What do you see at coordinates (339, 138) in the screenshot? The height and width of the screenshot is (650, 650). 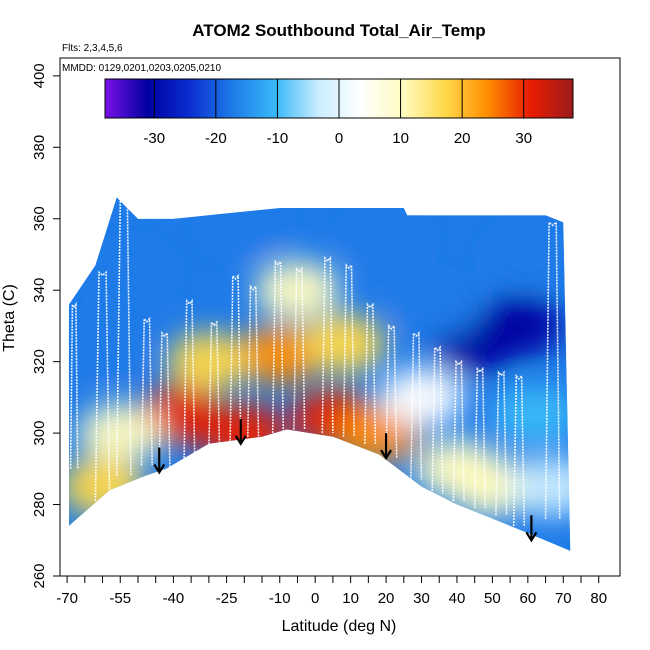 I see `colorbar-tick-label: 0` at bounding box center [339, 138].